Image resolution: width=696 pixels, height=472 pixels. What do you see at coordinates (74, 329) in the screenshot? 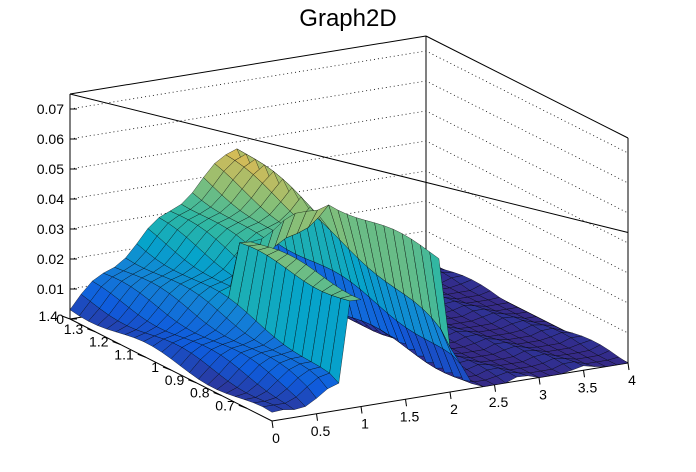
I see `y-tick-label: 1.3` at bounding box center [74, 329].